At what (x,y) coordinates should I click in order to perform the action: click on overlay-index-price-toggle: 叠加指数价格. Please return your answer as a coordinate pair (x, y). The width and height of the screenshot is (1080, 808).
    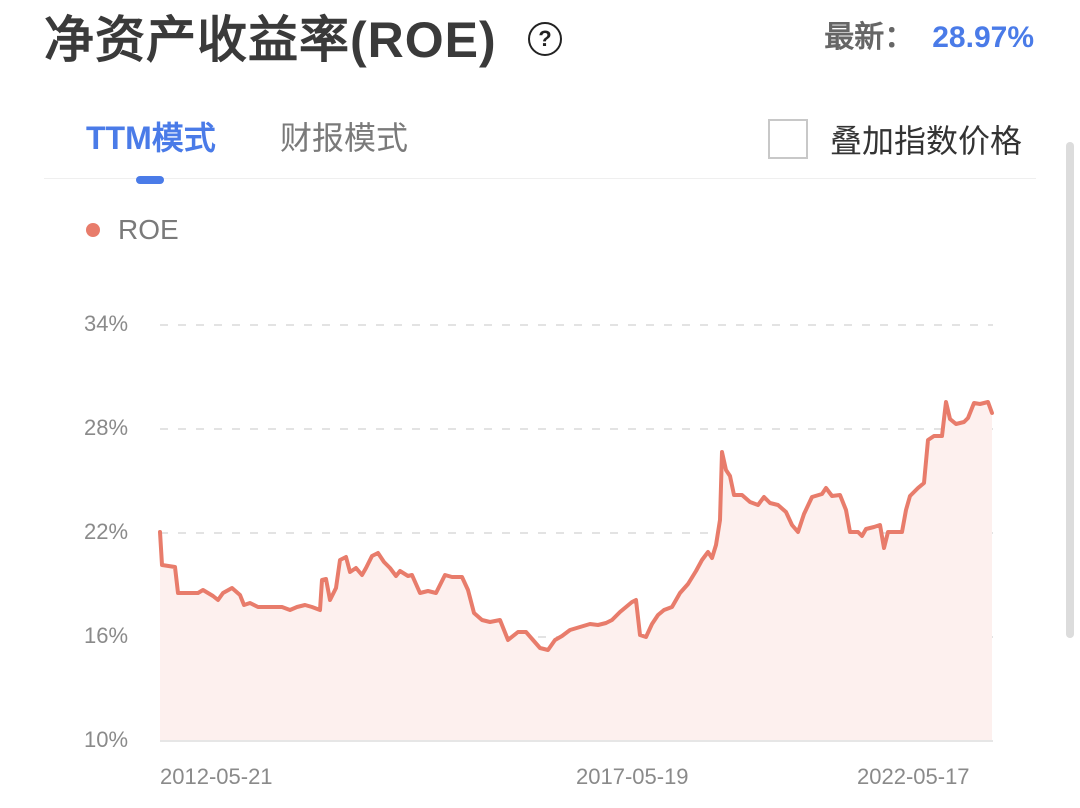
    Looking at the image, I should click on (894, 139).